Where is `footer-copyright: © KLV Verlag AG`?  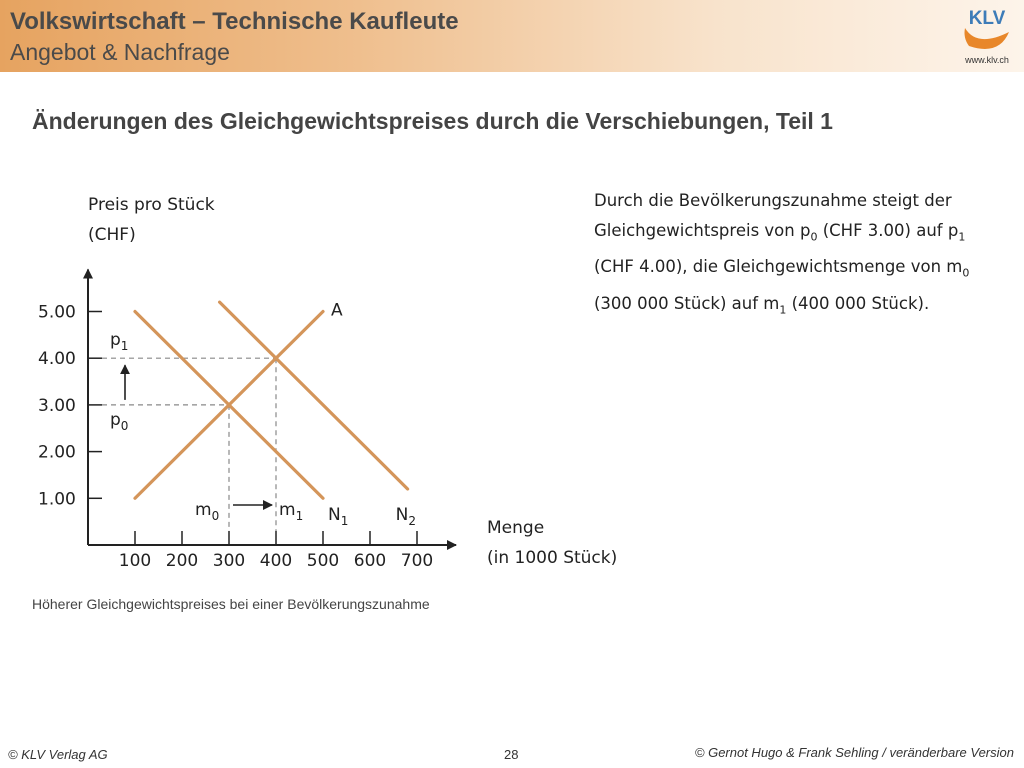 footer-copyright: © KLV Verlag AG is located at coordinates (58, 754).